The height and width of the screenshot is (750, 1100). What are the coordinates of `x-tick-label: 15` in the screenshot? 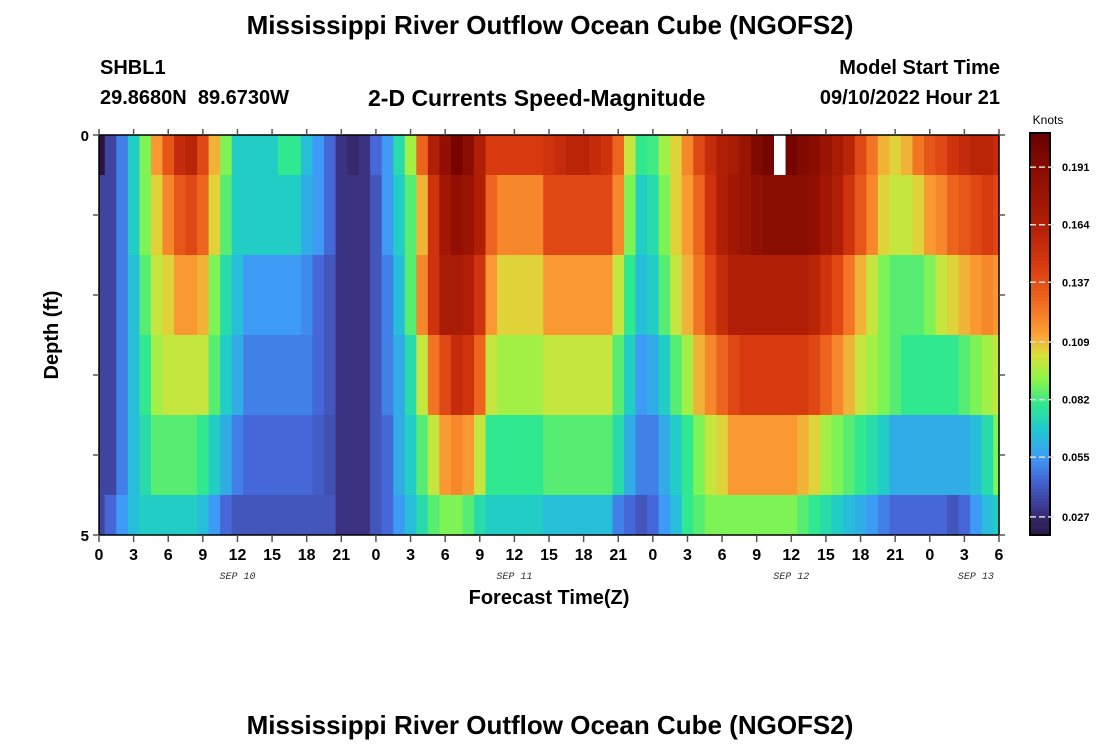 It's located at (272, 555).